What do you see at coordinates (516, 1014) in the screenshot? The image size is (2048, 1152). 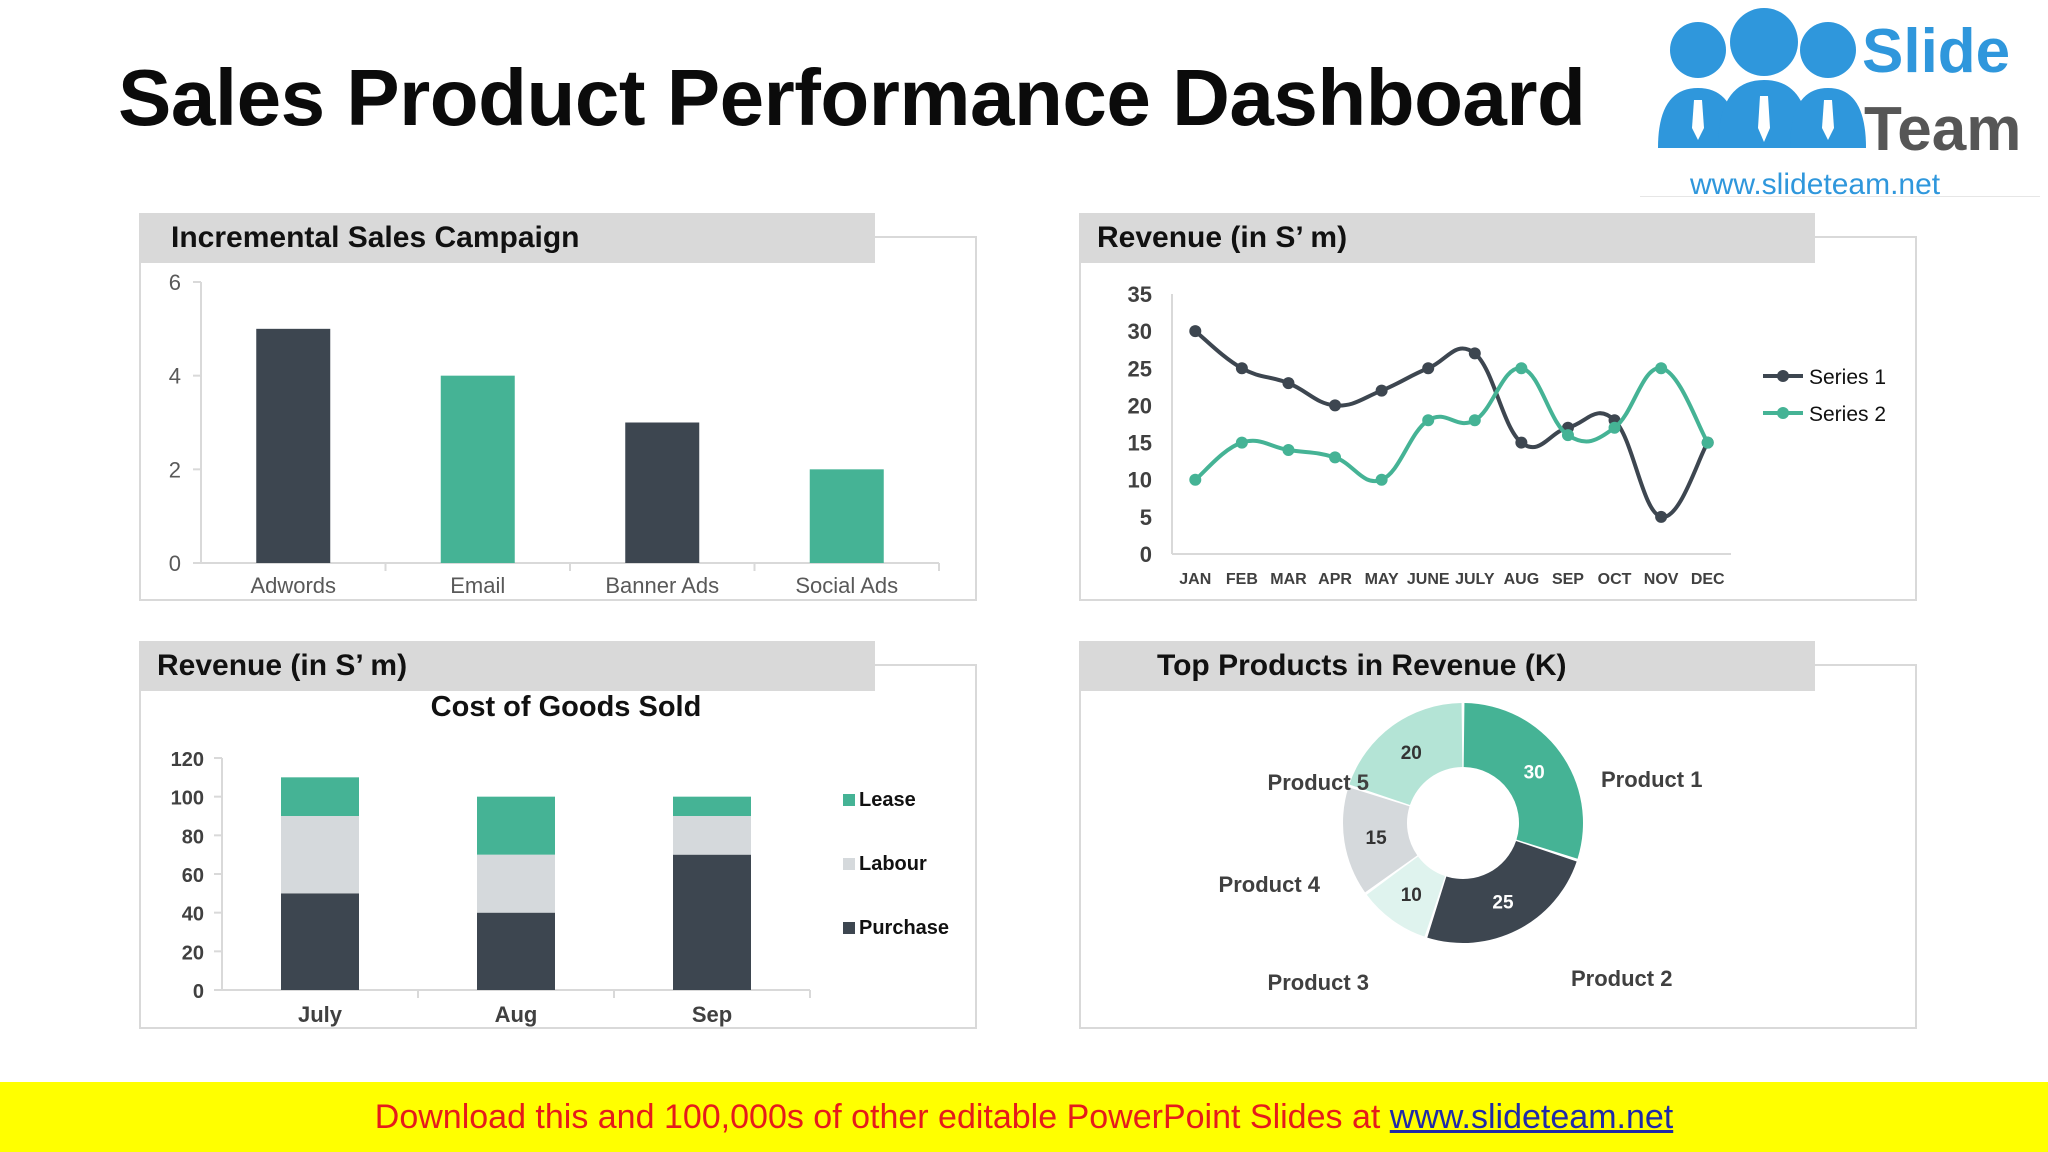 I see `x-tick-label: Aug` at bounding box center [516, 1014].